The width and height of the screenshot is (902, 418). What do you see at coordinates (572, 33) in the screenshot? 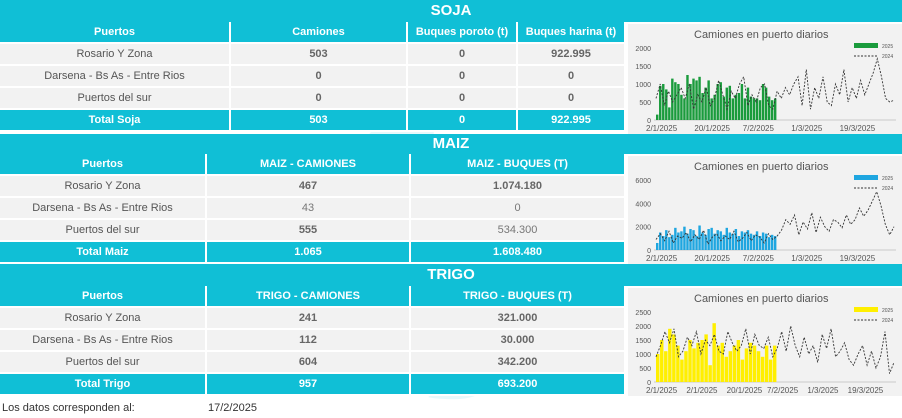
I see `soja-header-buques-harina: Buques harina (t)` at bounding box center [572, 33].